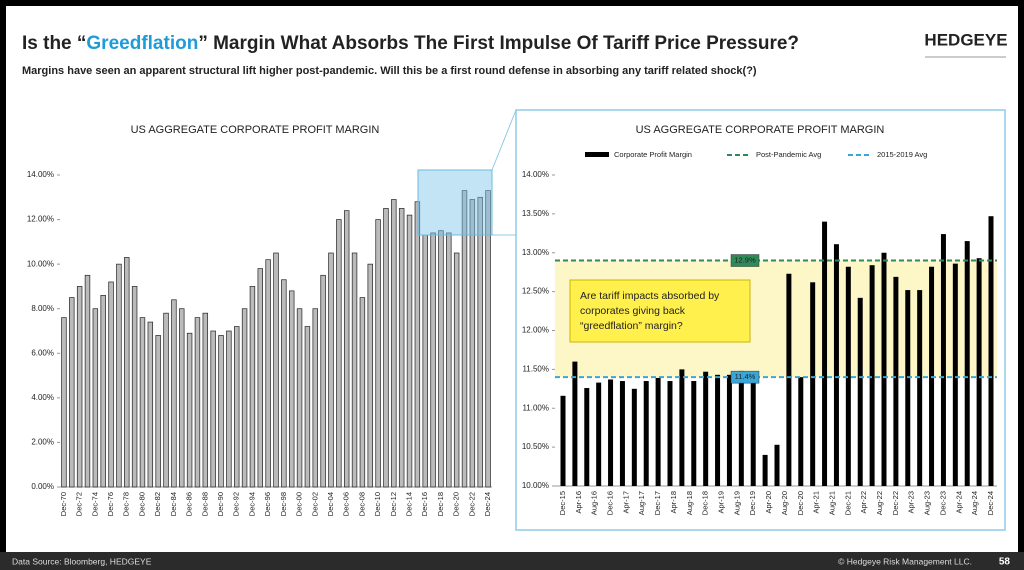 The height and width of the screenshot is (570, 1024). What do you see at coordinates (141, 504) in the screenshot?
I see `x-tick-label: Dec-80` at bounding box center [141, 504].